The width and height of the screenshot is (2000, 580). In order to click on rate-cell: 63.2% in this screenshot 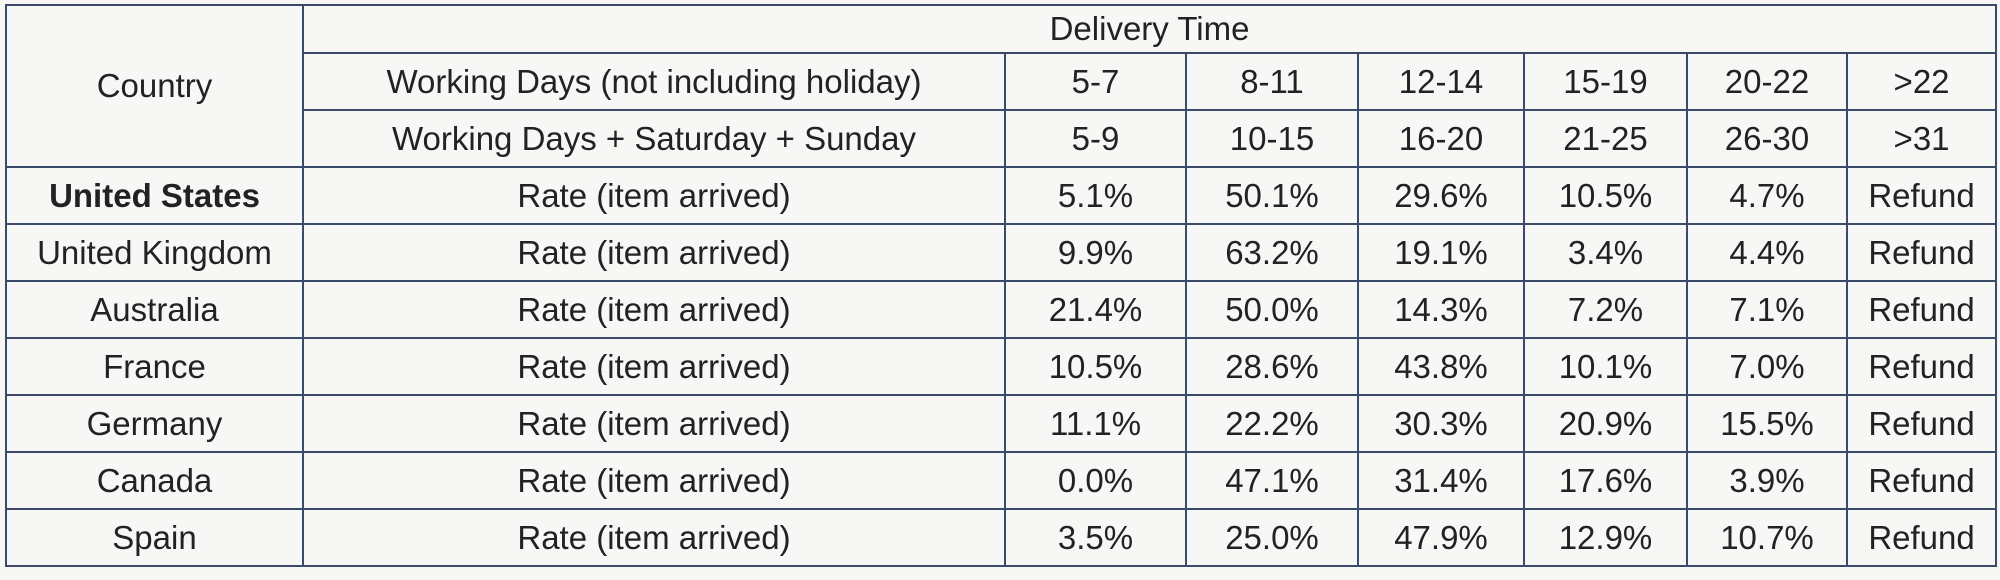, I will do `click(1272, 252)`.